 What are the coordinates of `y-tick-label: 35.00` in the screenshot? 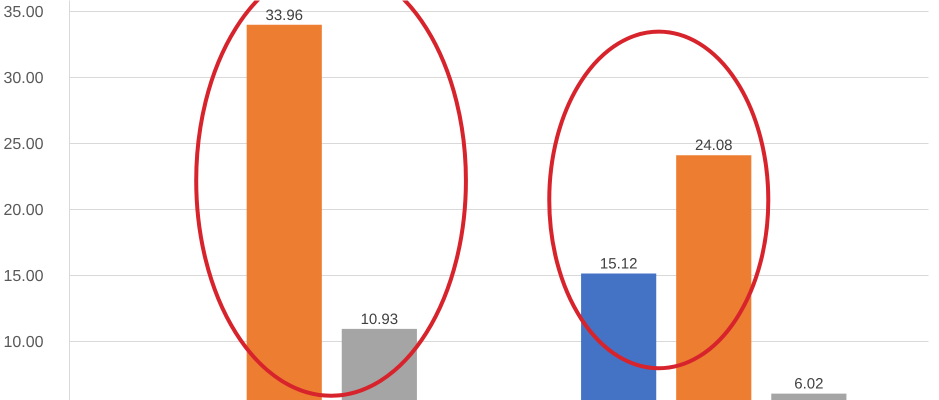 It's located at (23, 13).